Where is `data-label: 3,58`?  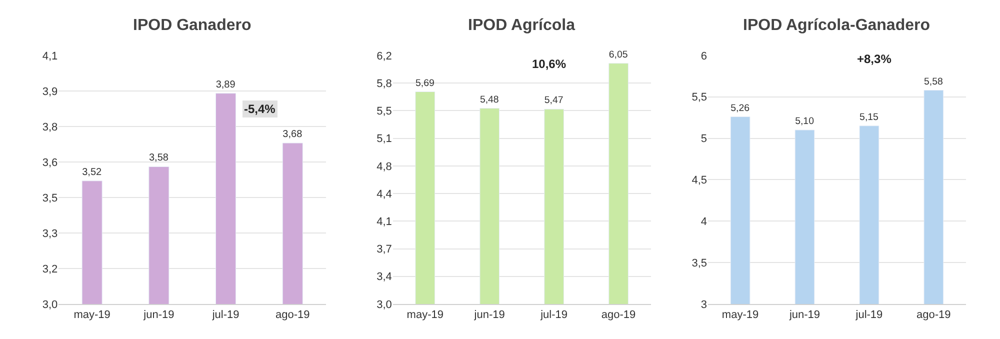
data-label: 3,58 is located at coordinates (158, 158).